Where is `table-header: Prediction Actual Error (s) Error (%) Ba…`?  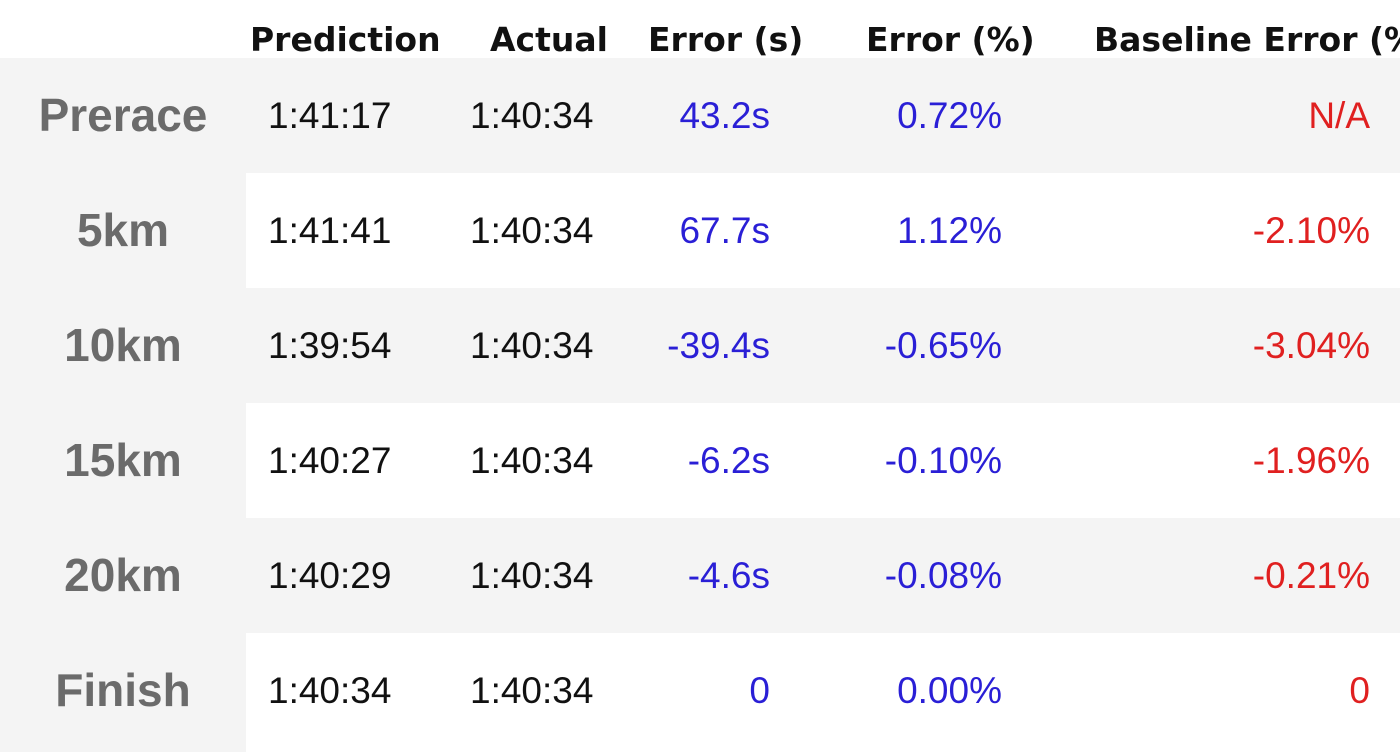 table-header: Prediction Actual Error (s) Error (%) Ba… is located at coordinates (700, 35).